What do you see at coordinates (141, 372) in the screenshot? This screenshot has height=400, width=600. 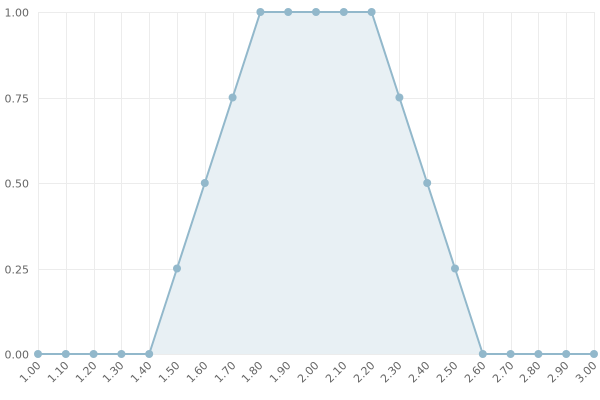 I see `x-tick-label: 1.40` at bounding box center [141, 372].